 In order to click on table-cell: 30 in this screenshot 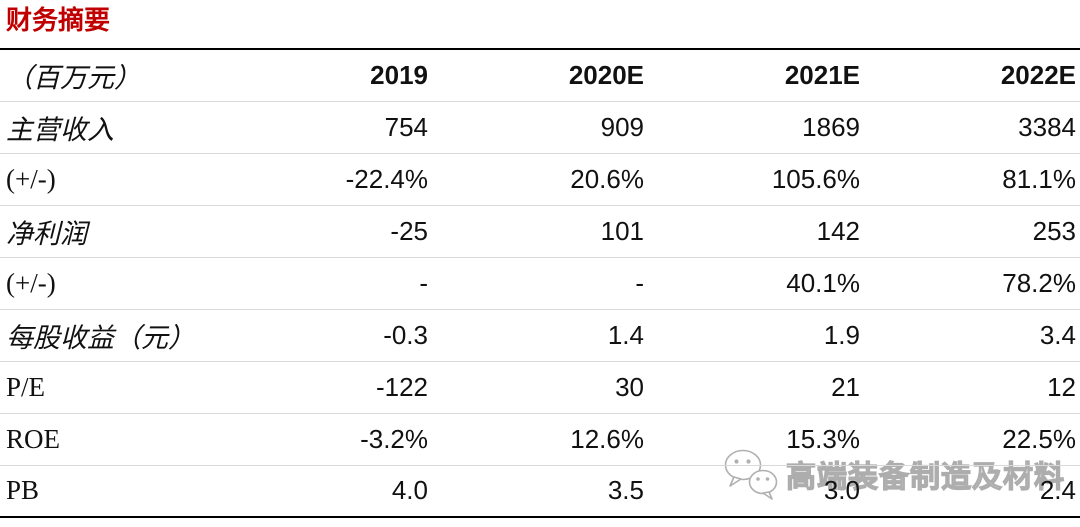, I will do `click(540, 387)`.